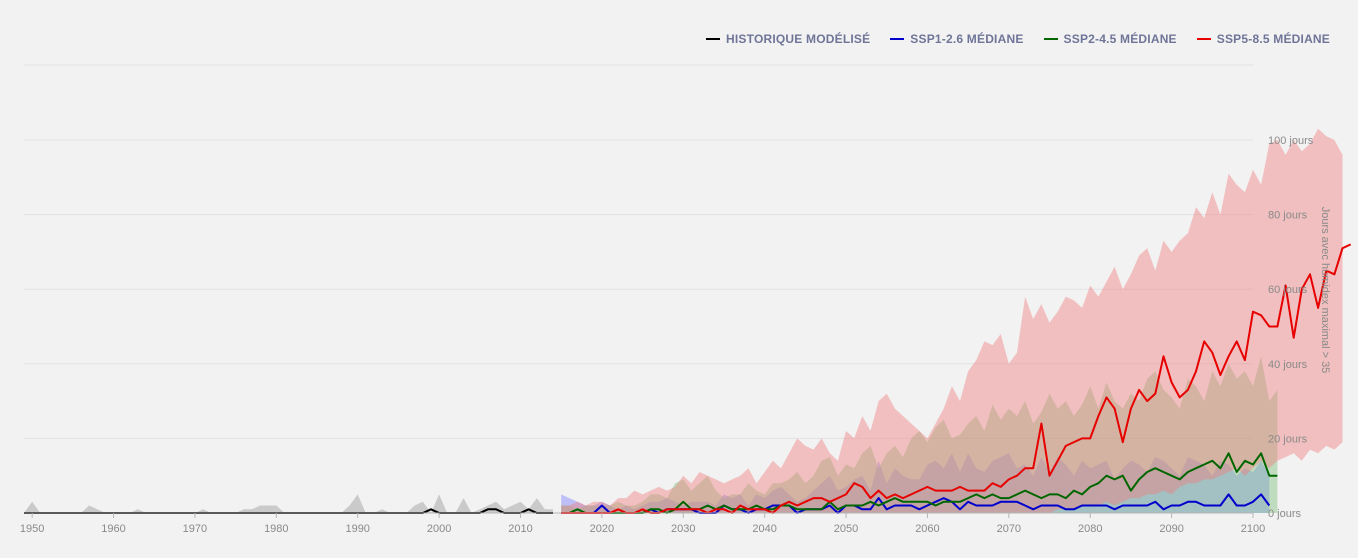 The height and width of the screenshot is (558, 1358). I want to click on legend-label: SSP1-2.6 MÉDIANE, so click(967, 39).